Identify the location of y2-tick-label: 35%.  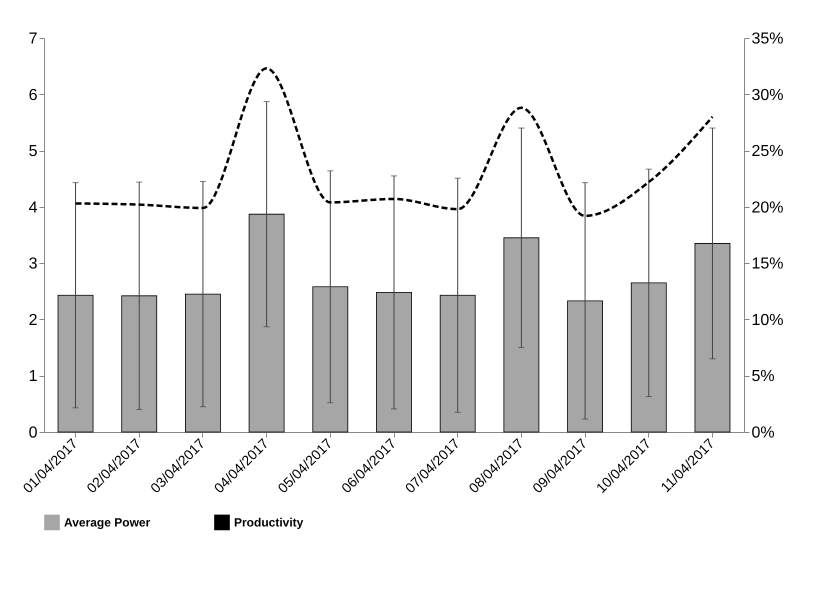
(768, 39).